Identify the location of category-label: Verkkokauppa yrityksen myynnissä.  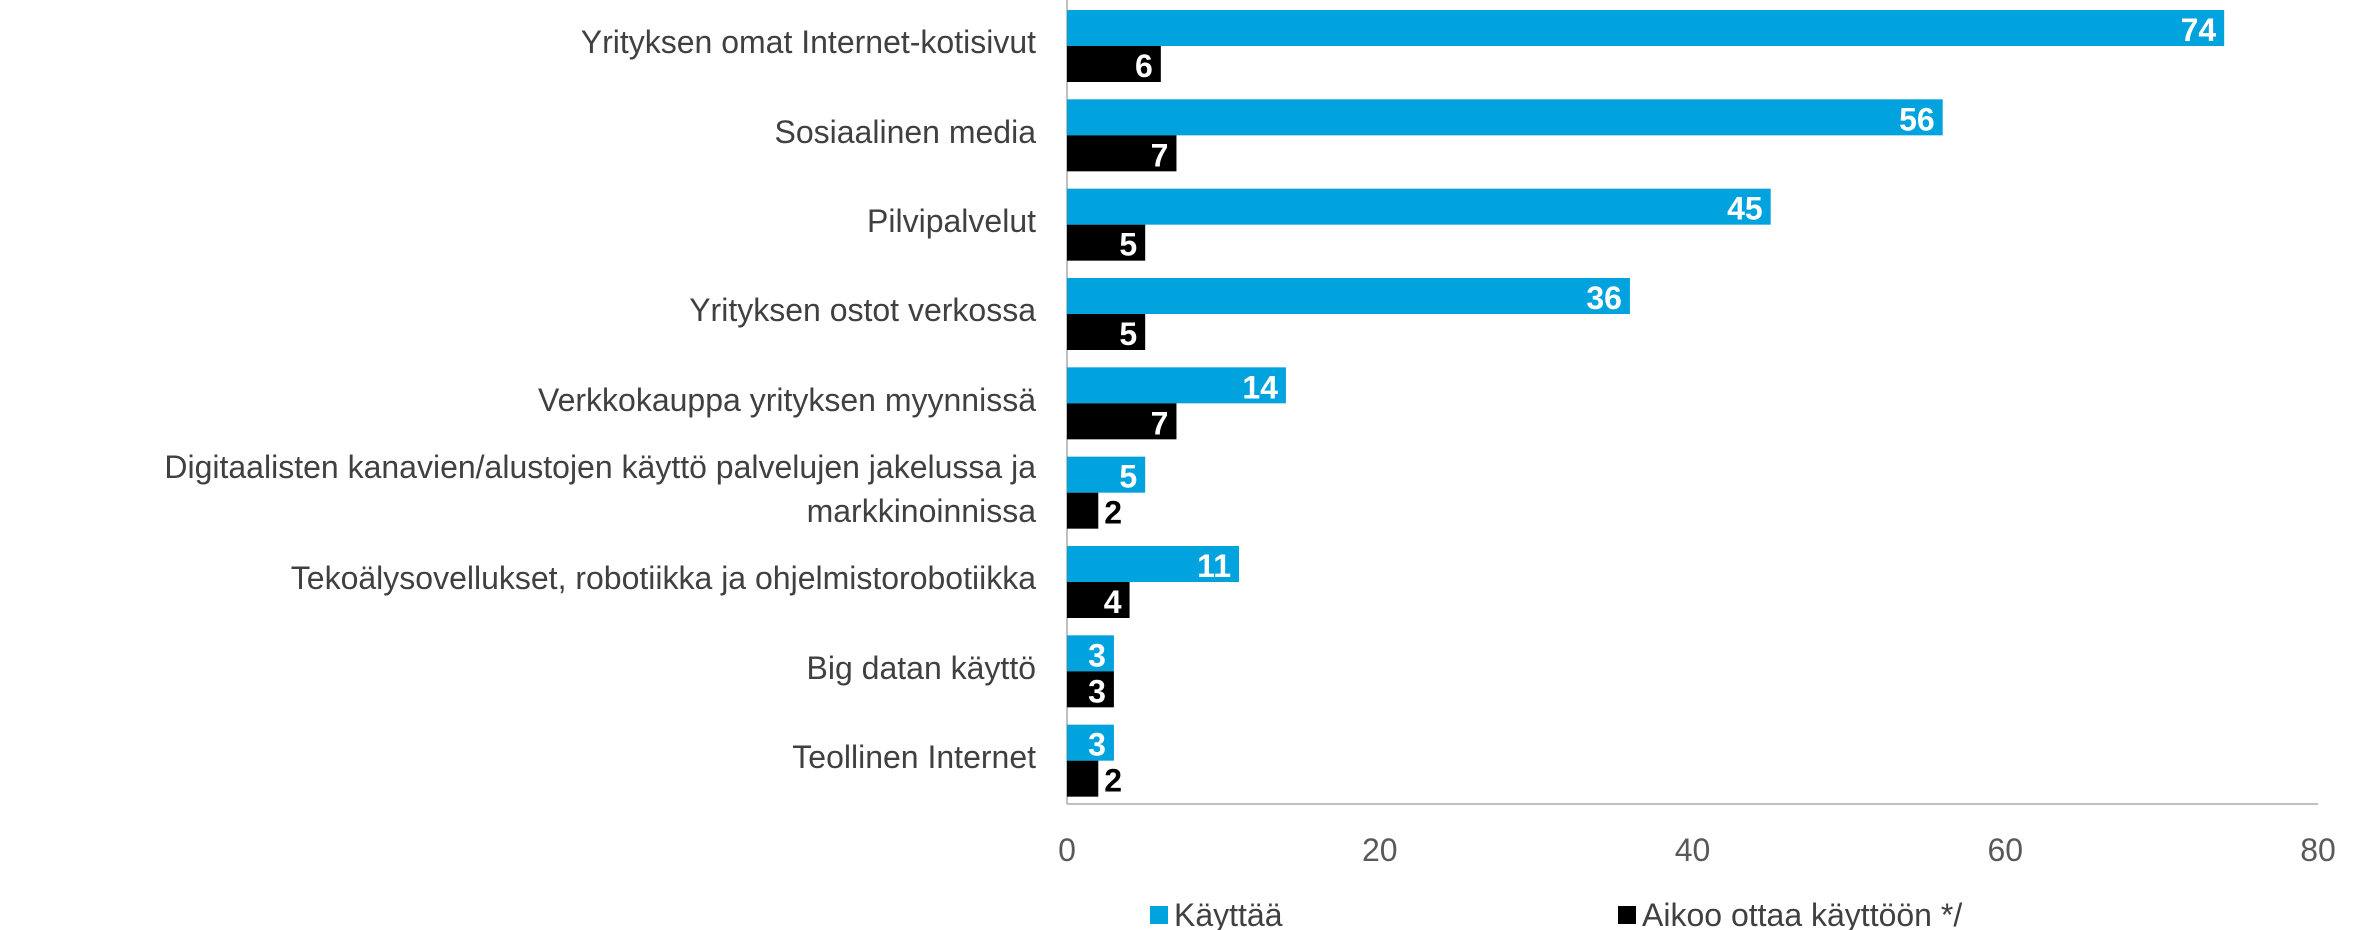
(787, 399).